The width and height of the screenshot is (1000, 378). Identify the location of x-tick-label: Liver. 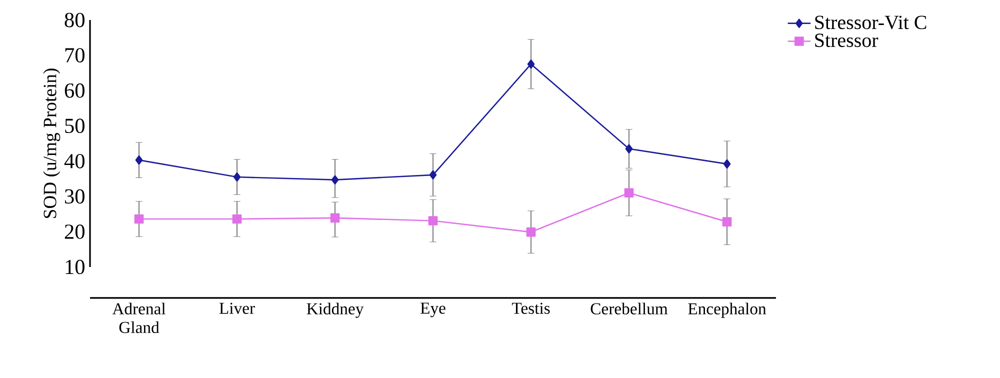
(237, 308).